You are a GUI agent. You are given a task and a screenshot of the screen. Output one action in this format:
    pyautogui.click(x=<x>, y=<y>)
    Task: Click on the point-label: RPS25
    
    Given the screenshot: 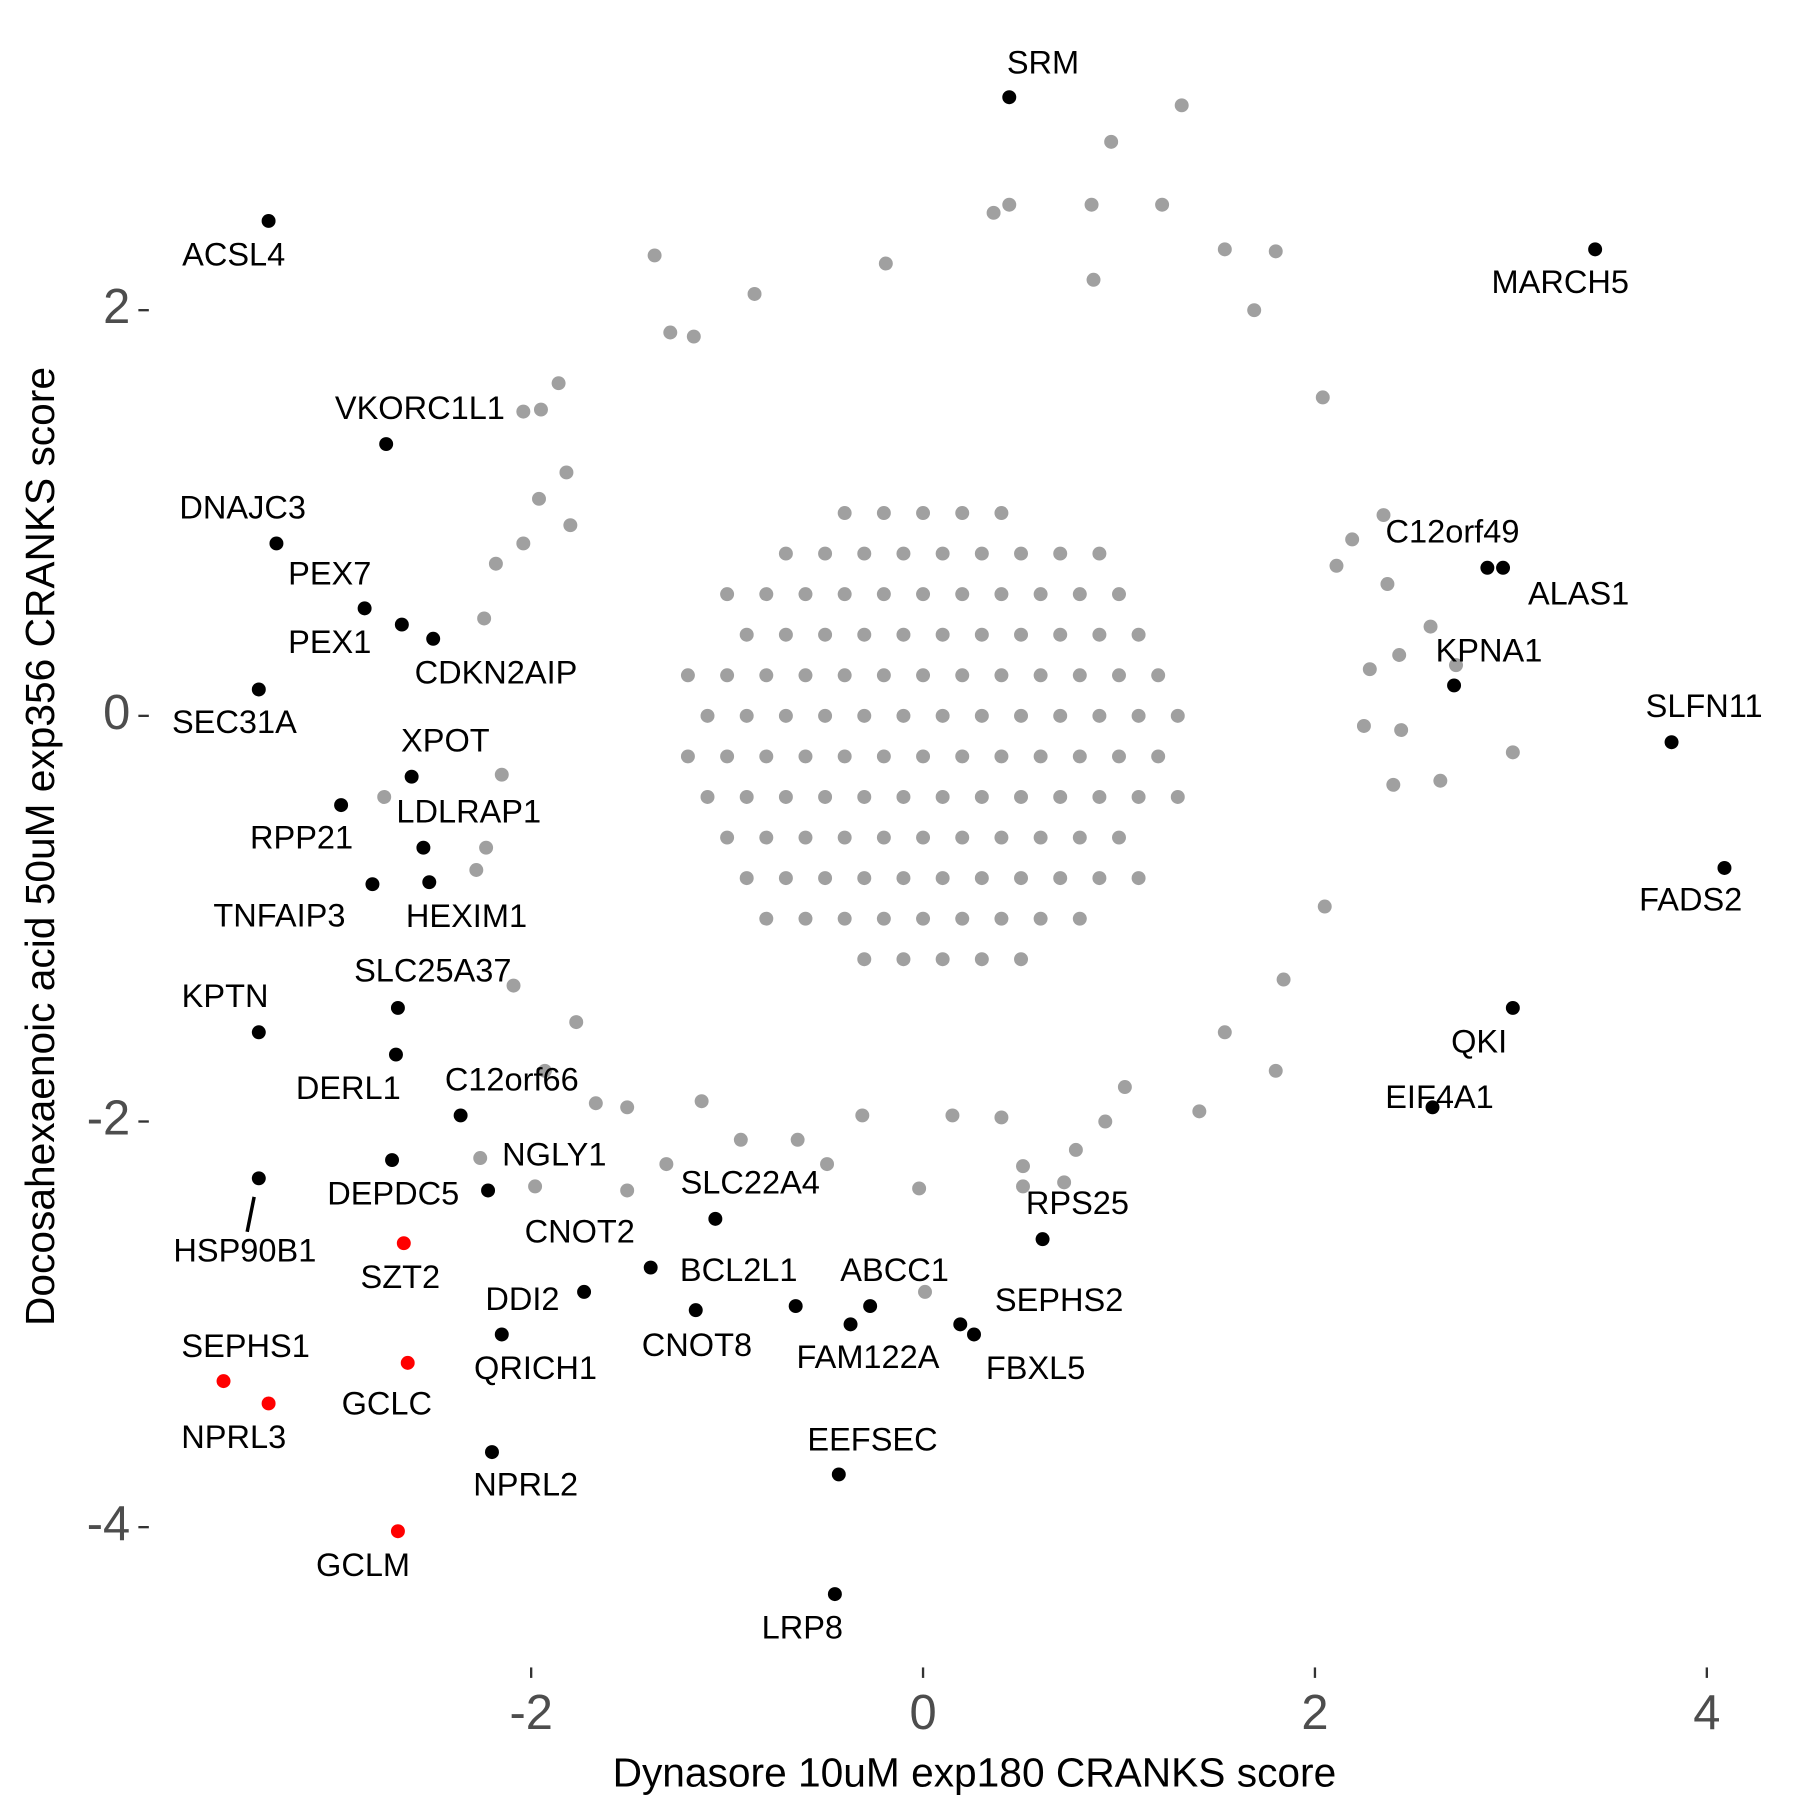 What is the action you would take?
    pyautogui.click(x=1077, y=1203)
    